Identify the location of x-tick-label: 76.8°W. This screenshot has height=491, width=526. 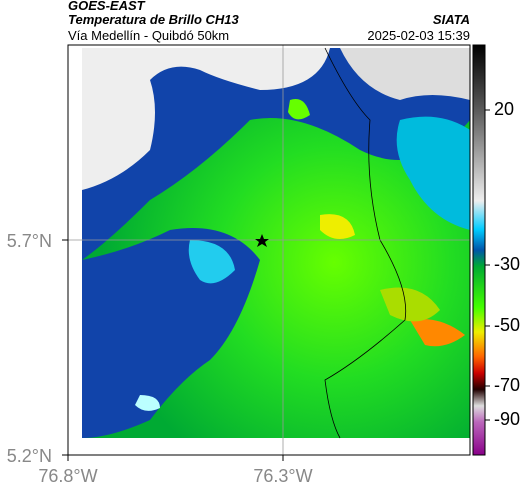
(67, 476).